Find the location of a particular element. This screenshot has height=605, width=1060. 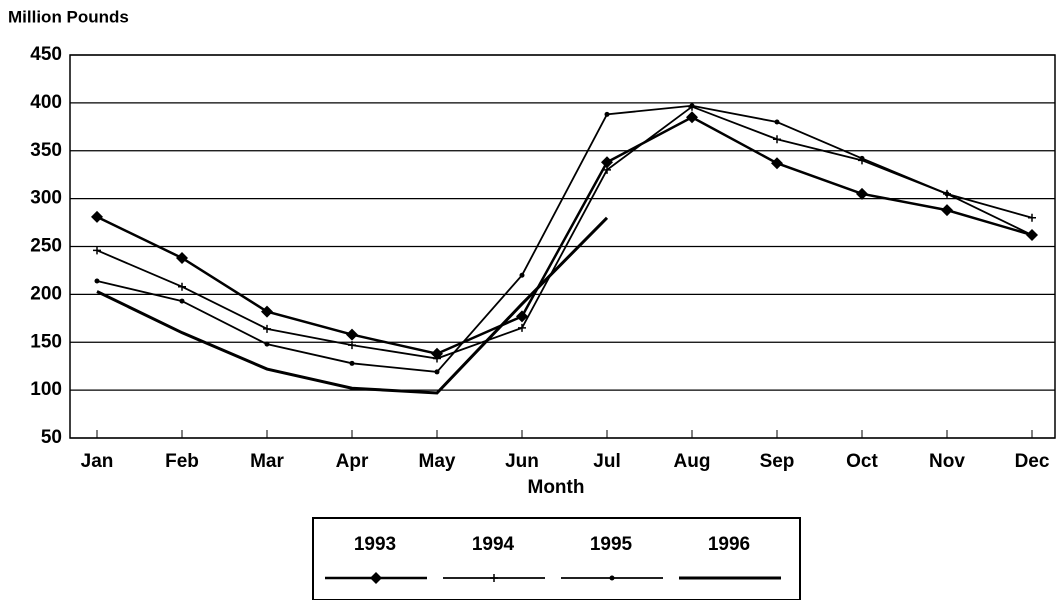

x-tick-label: Apr is located at coordinates (352, 461).